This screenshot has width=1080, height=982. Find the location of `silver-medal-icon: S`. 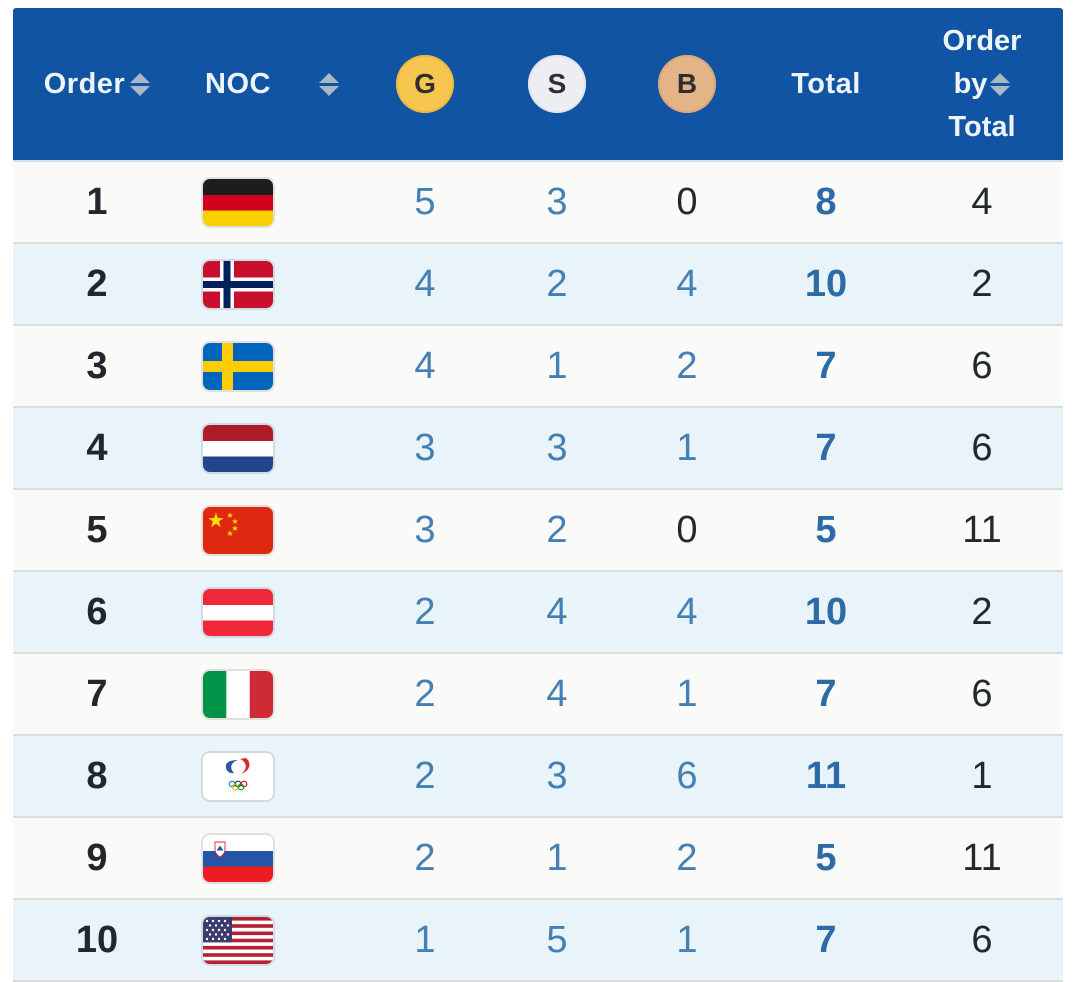

silver-medal-icon: S is located at coordinates (557, 84).